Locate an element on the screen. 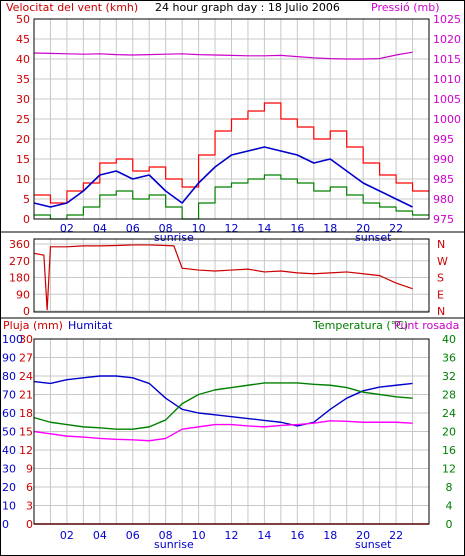  wind-tick-label: 50 is located at coordinates (23, 19).